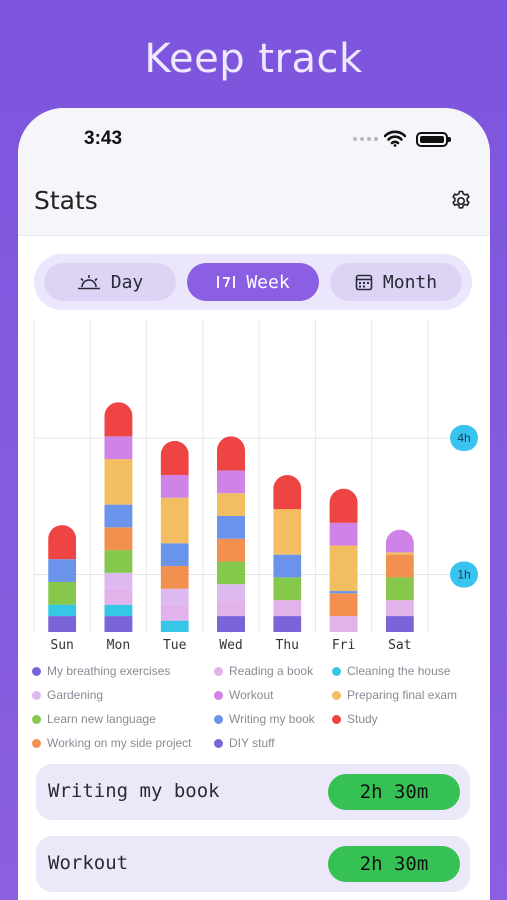 This screenshot has height=900, width=507. I want to click on summary-card-workout: Workout 2h 30m, so click(253, 864).